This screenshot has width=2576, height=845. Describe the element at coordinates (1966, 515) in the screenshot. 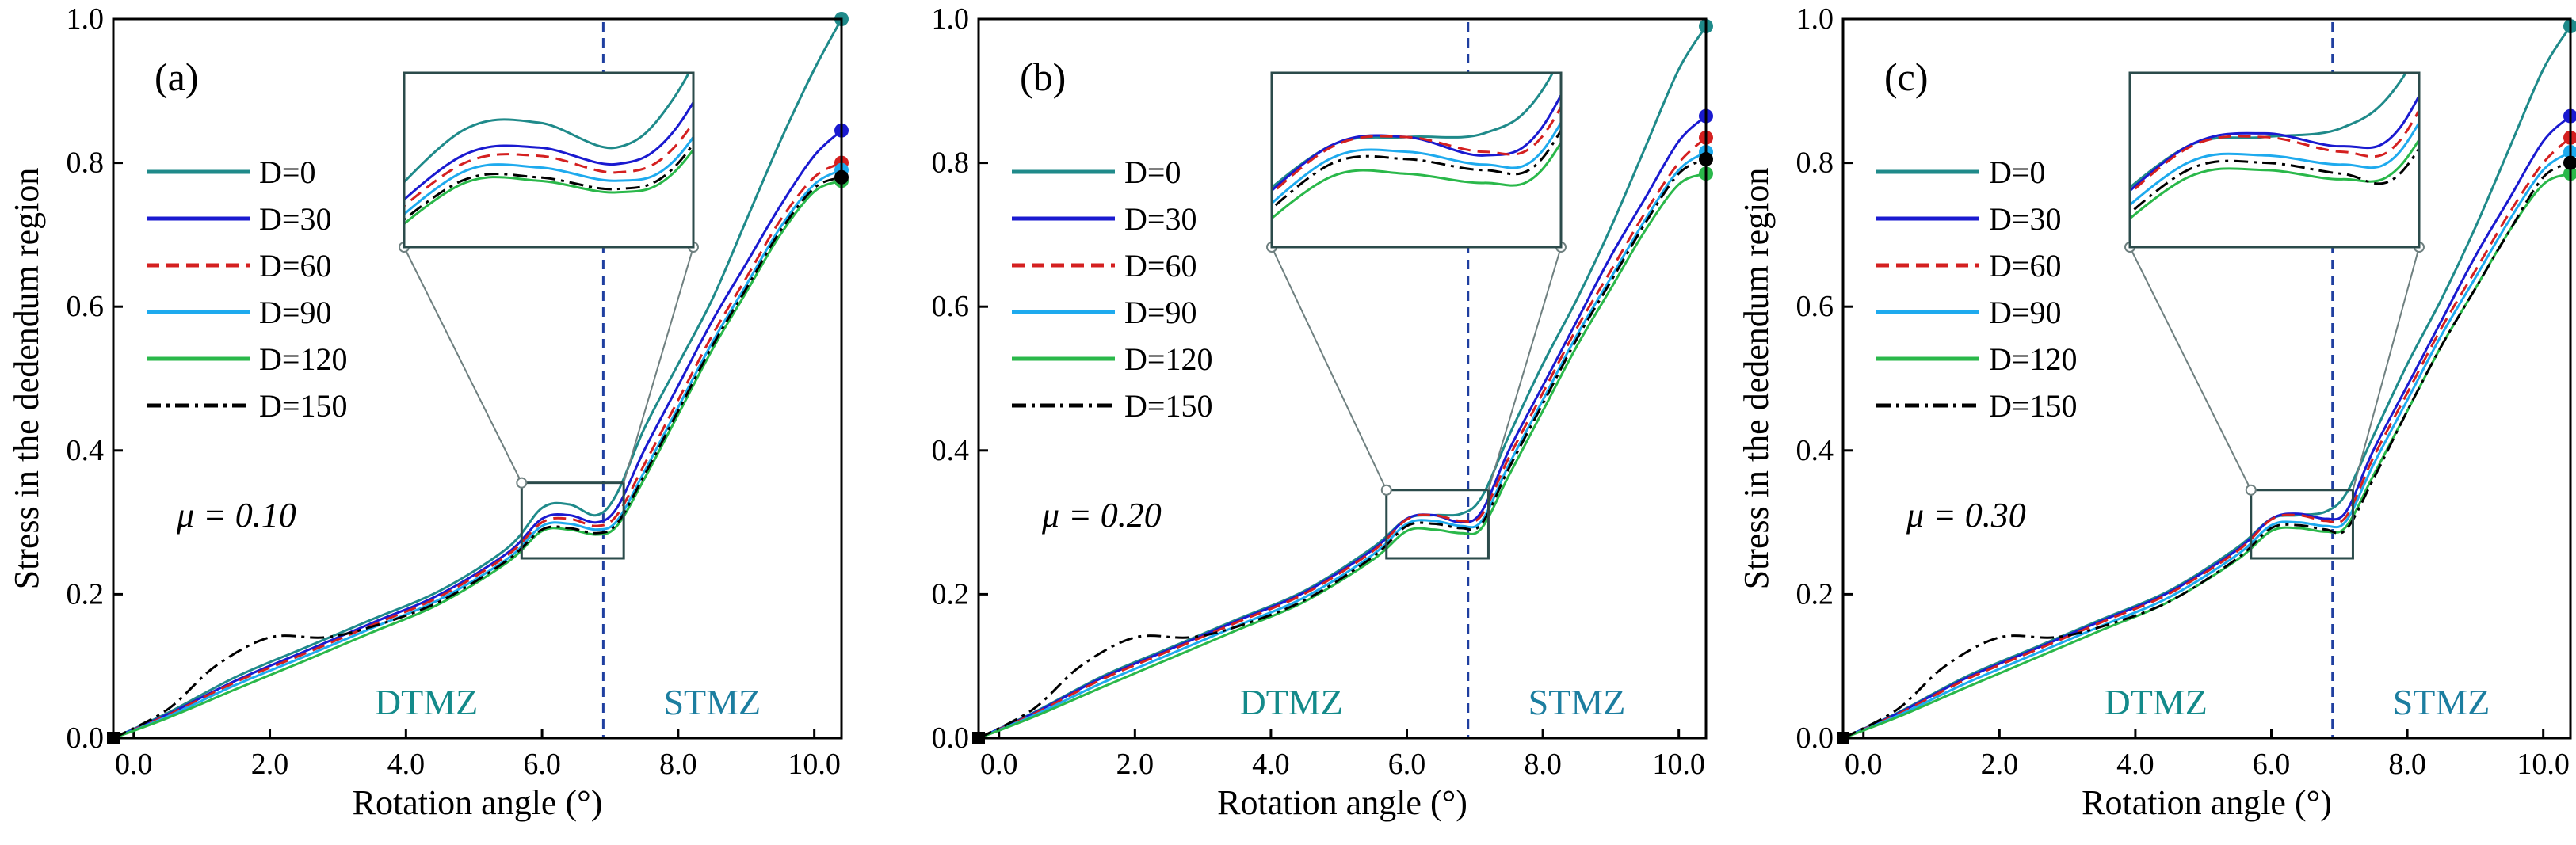

I see `friction-annotation: μ = 0.30` at that location.